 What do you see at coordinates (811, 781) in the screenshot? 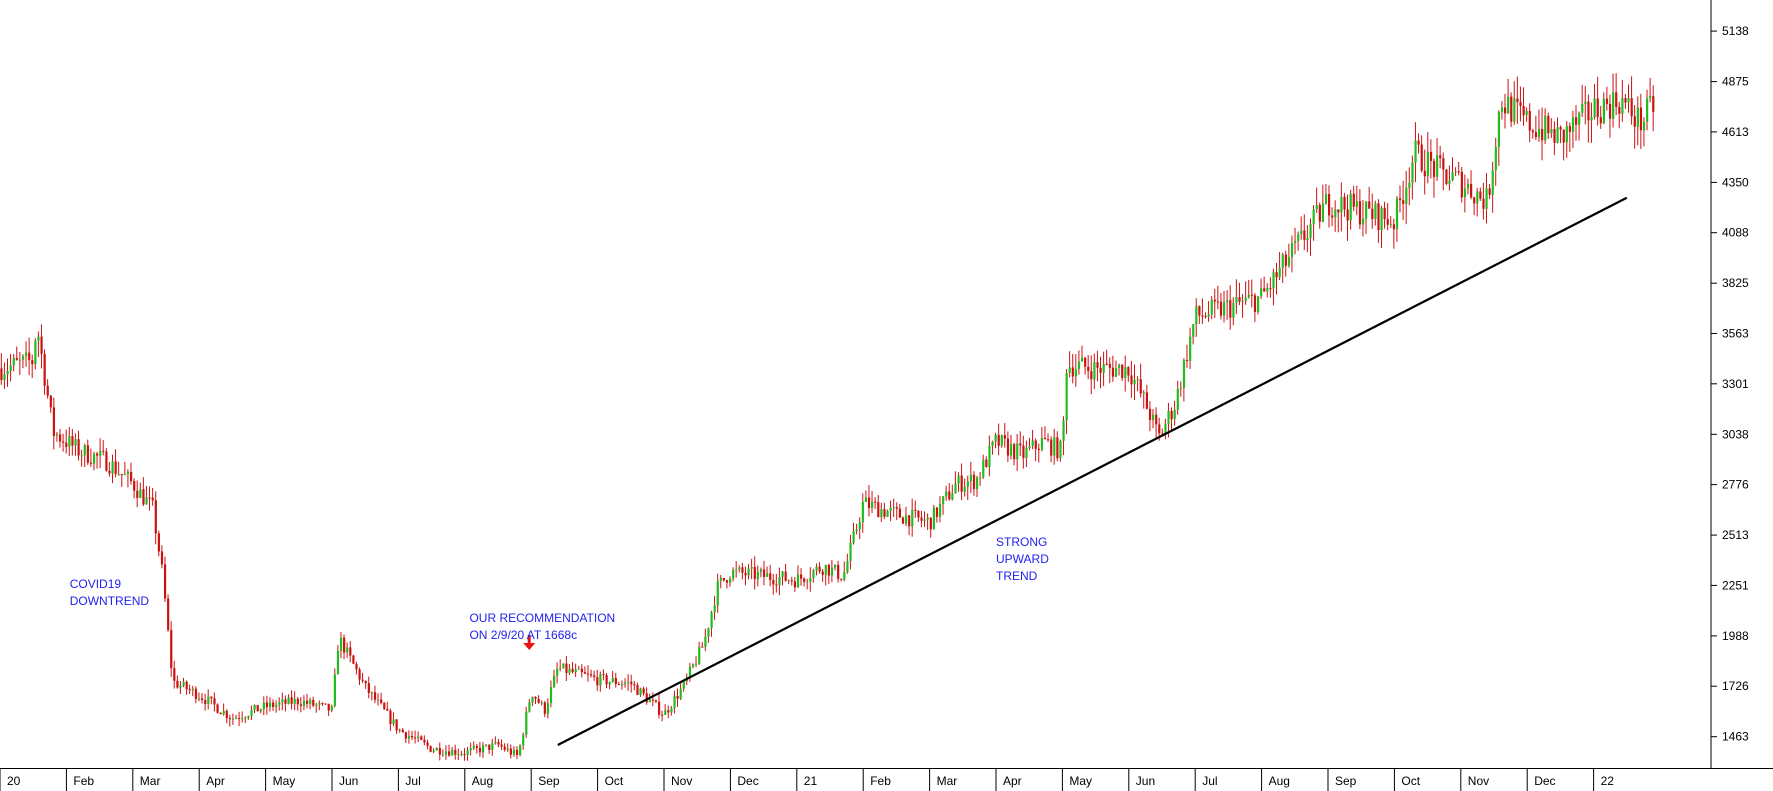
I see `x-tick-label: 21` at bounding box center [811, 781].